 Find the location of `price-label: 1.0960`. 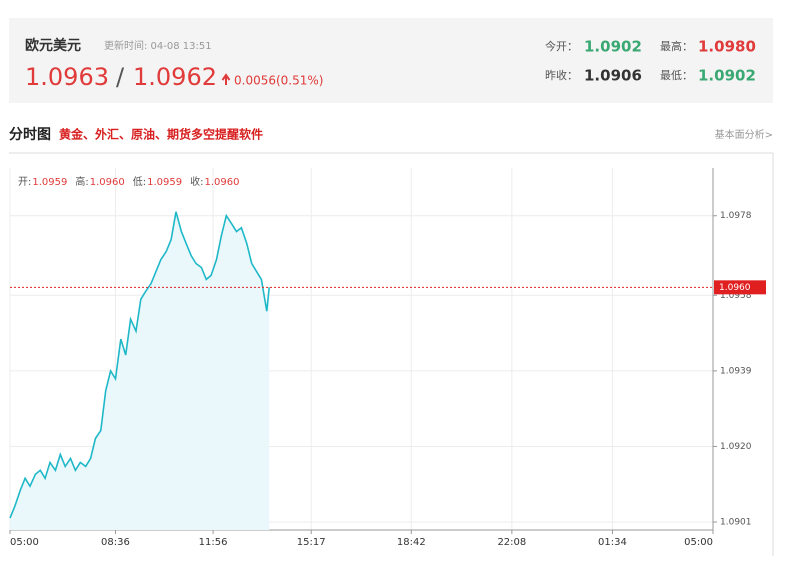

price-label: 1.0960 is located at coordinates (735, 288).